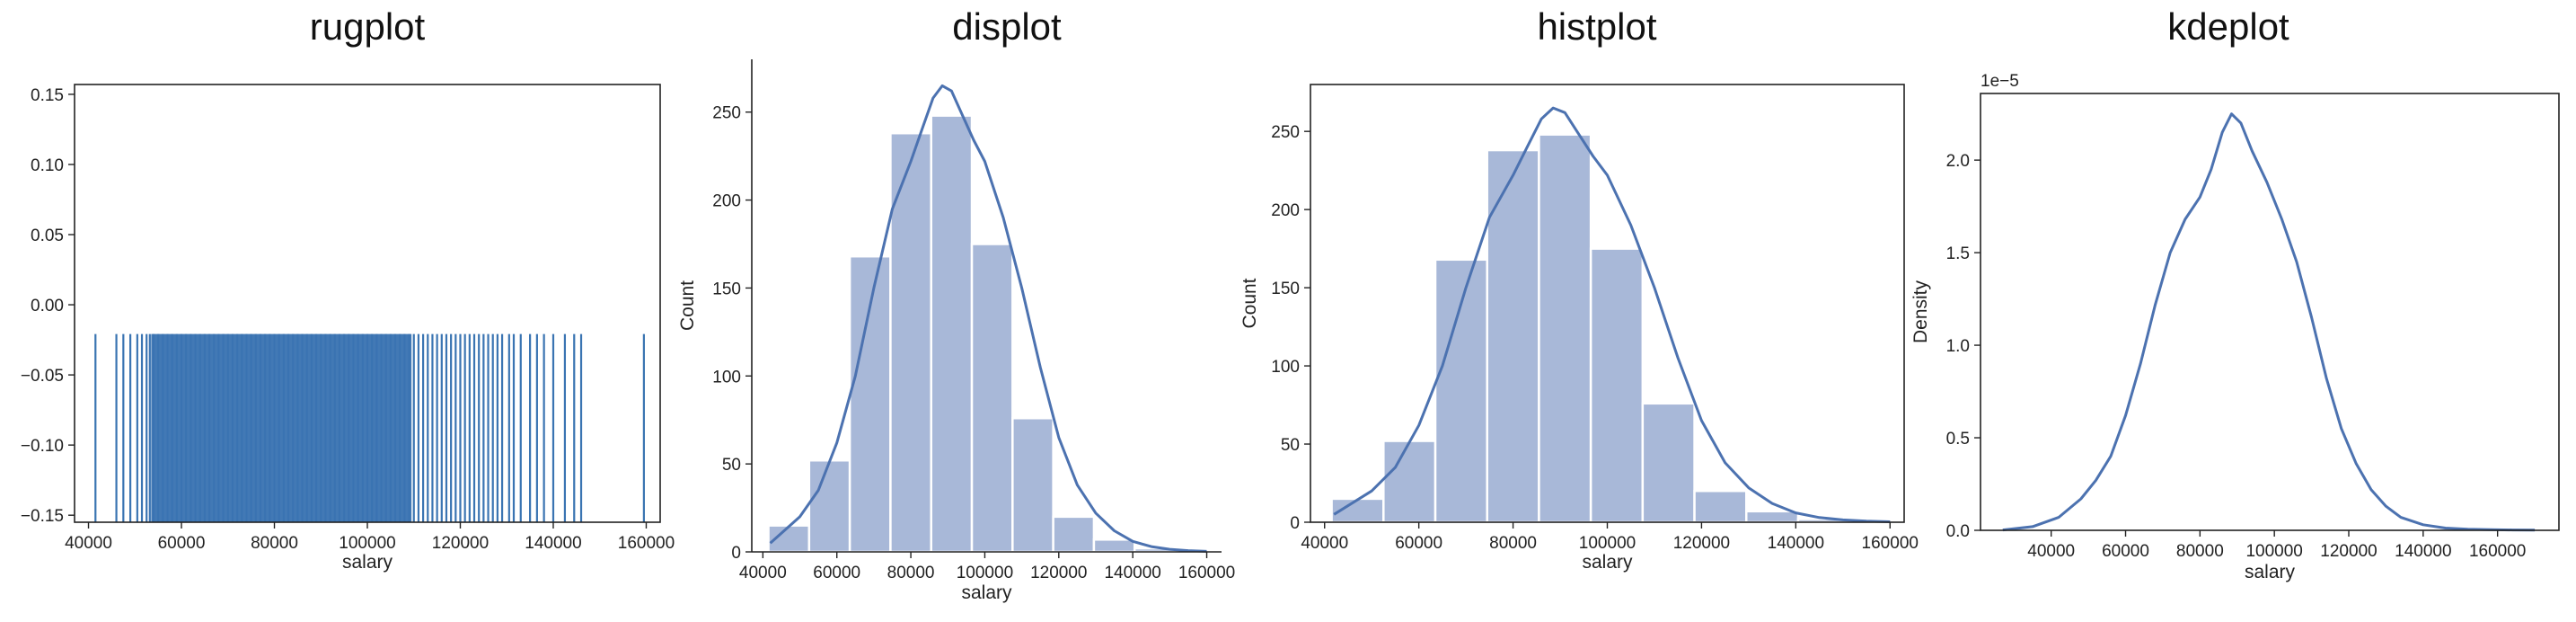 This screenshot has height=622, width=2576. What do you see at coordinates (42, 376) in the screenshot?
I see `y-tick-label: −0.05` at bounding box center [42, 376].